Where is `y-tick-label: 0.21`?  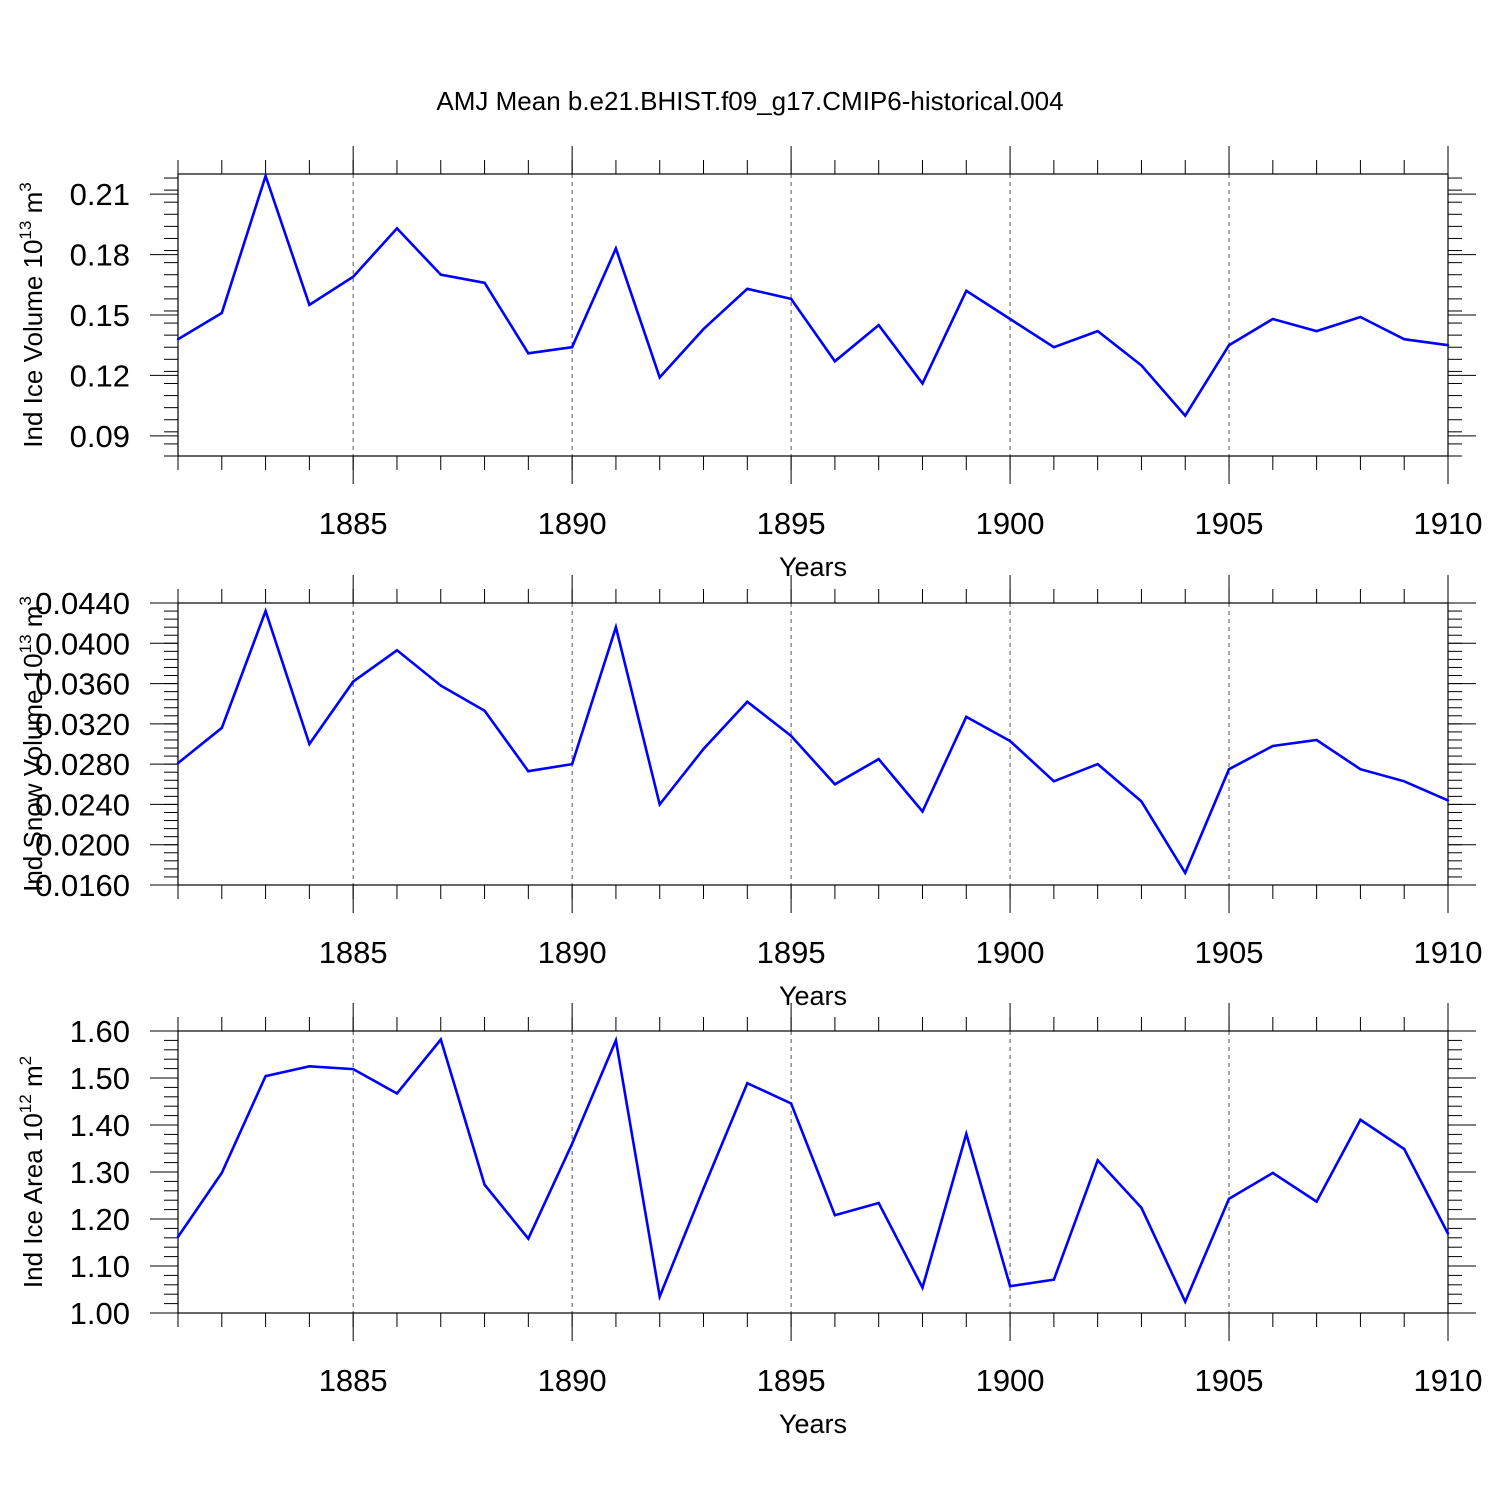 y-tick-label: 0.21 is located at coordinates (100, 194).